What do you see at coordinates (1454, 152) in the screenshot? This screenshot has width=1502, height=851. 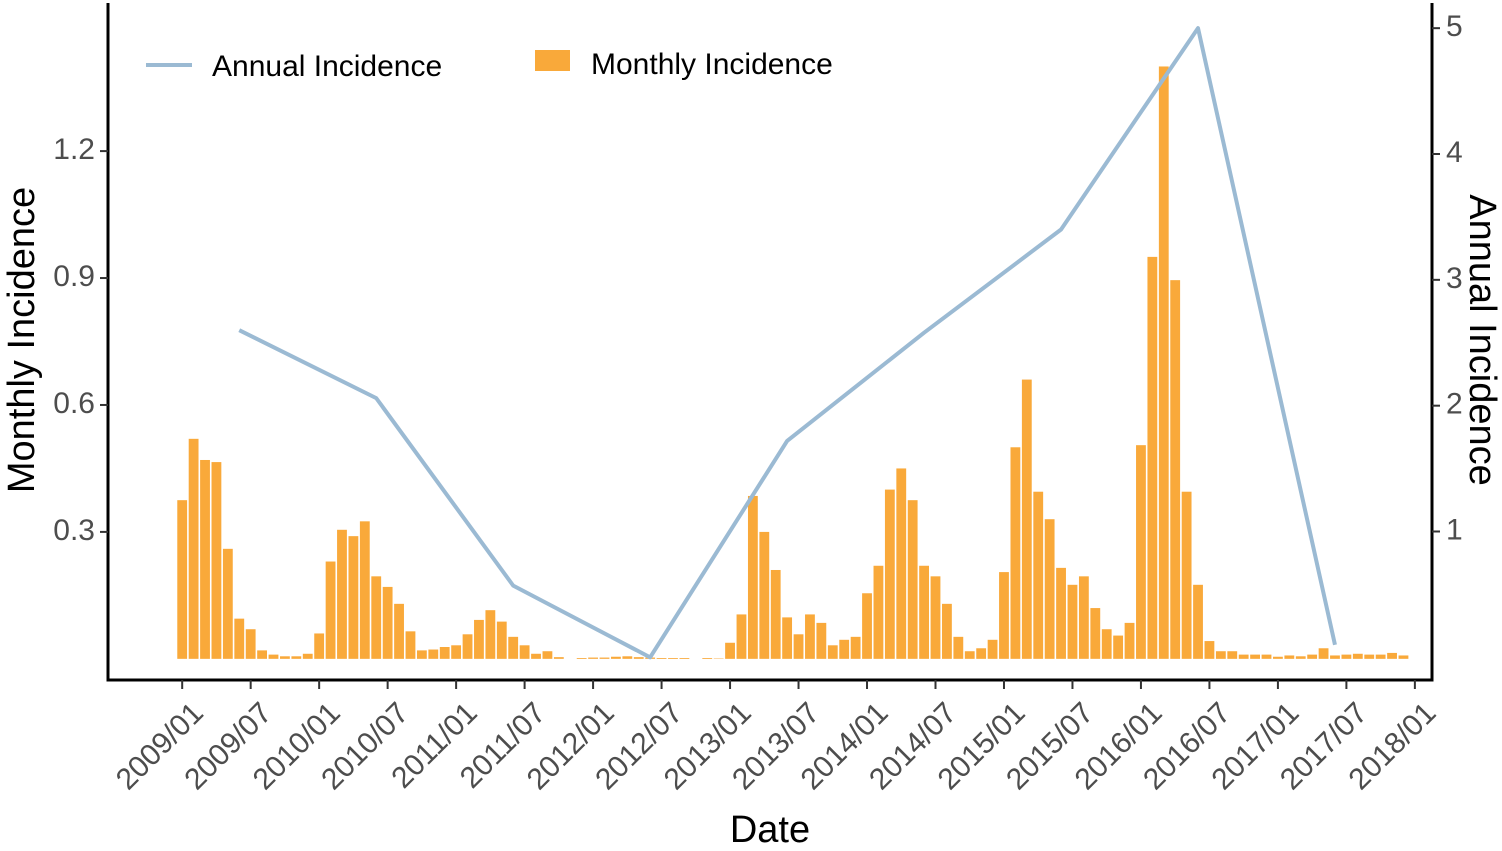 I see `y-right-tick-label: 4` at bounding box center [1454, 152].